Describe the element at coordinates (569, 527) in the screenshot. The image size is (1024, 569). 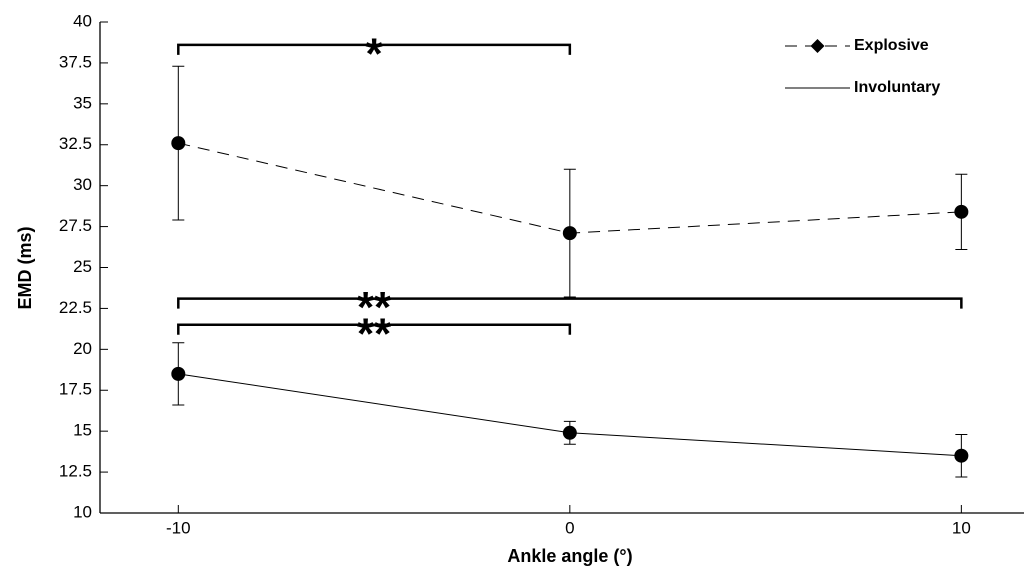
I see `x-tick-label: 0` at that location.